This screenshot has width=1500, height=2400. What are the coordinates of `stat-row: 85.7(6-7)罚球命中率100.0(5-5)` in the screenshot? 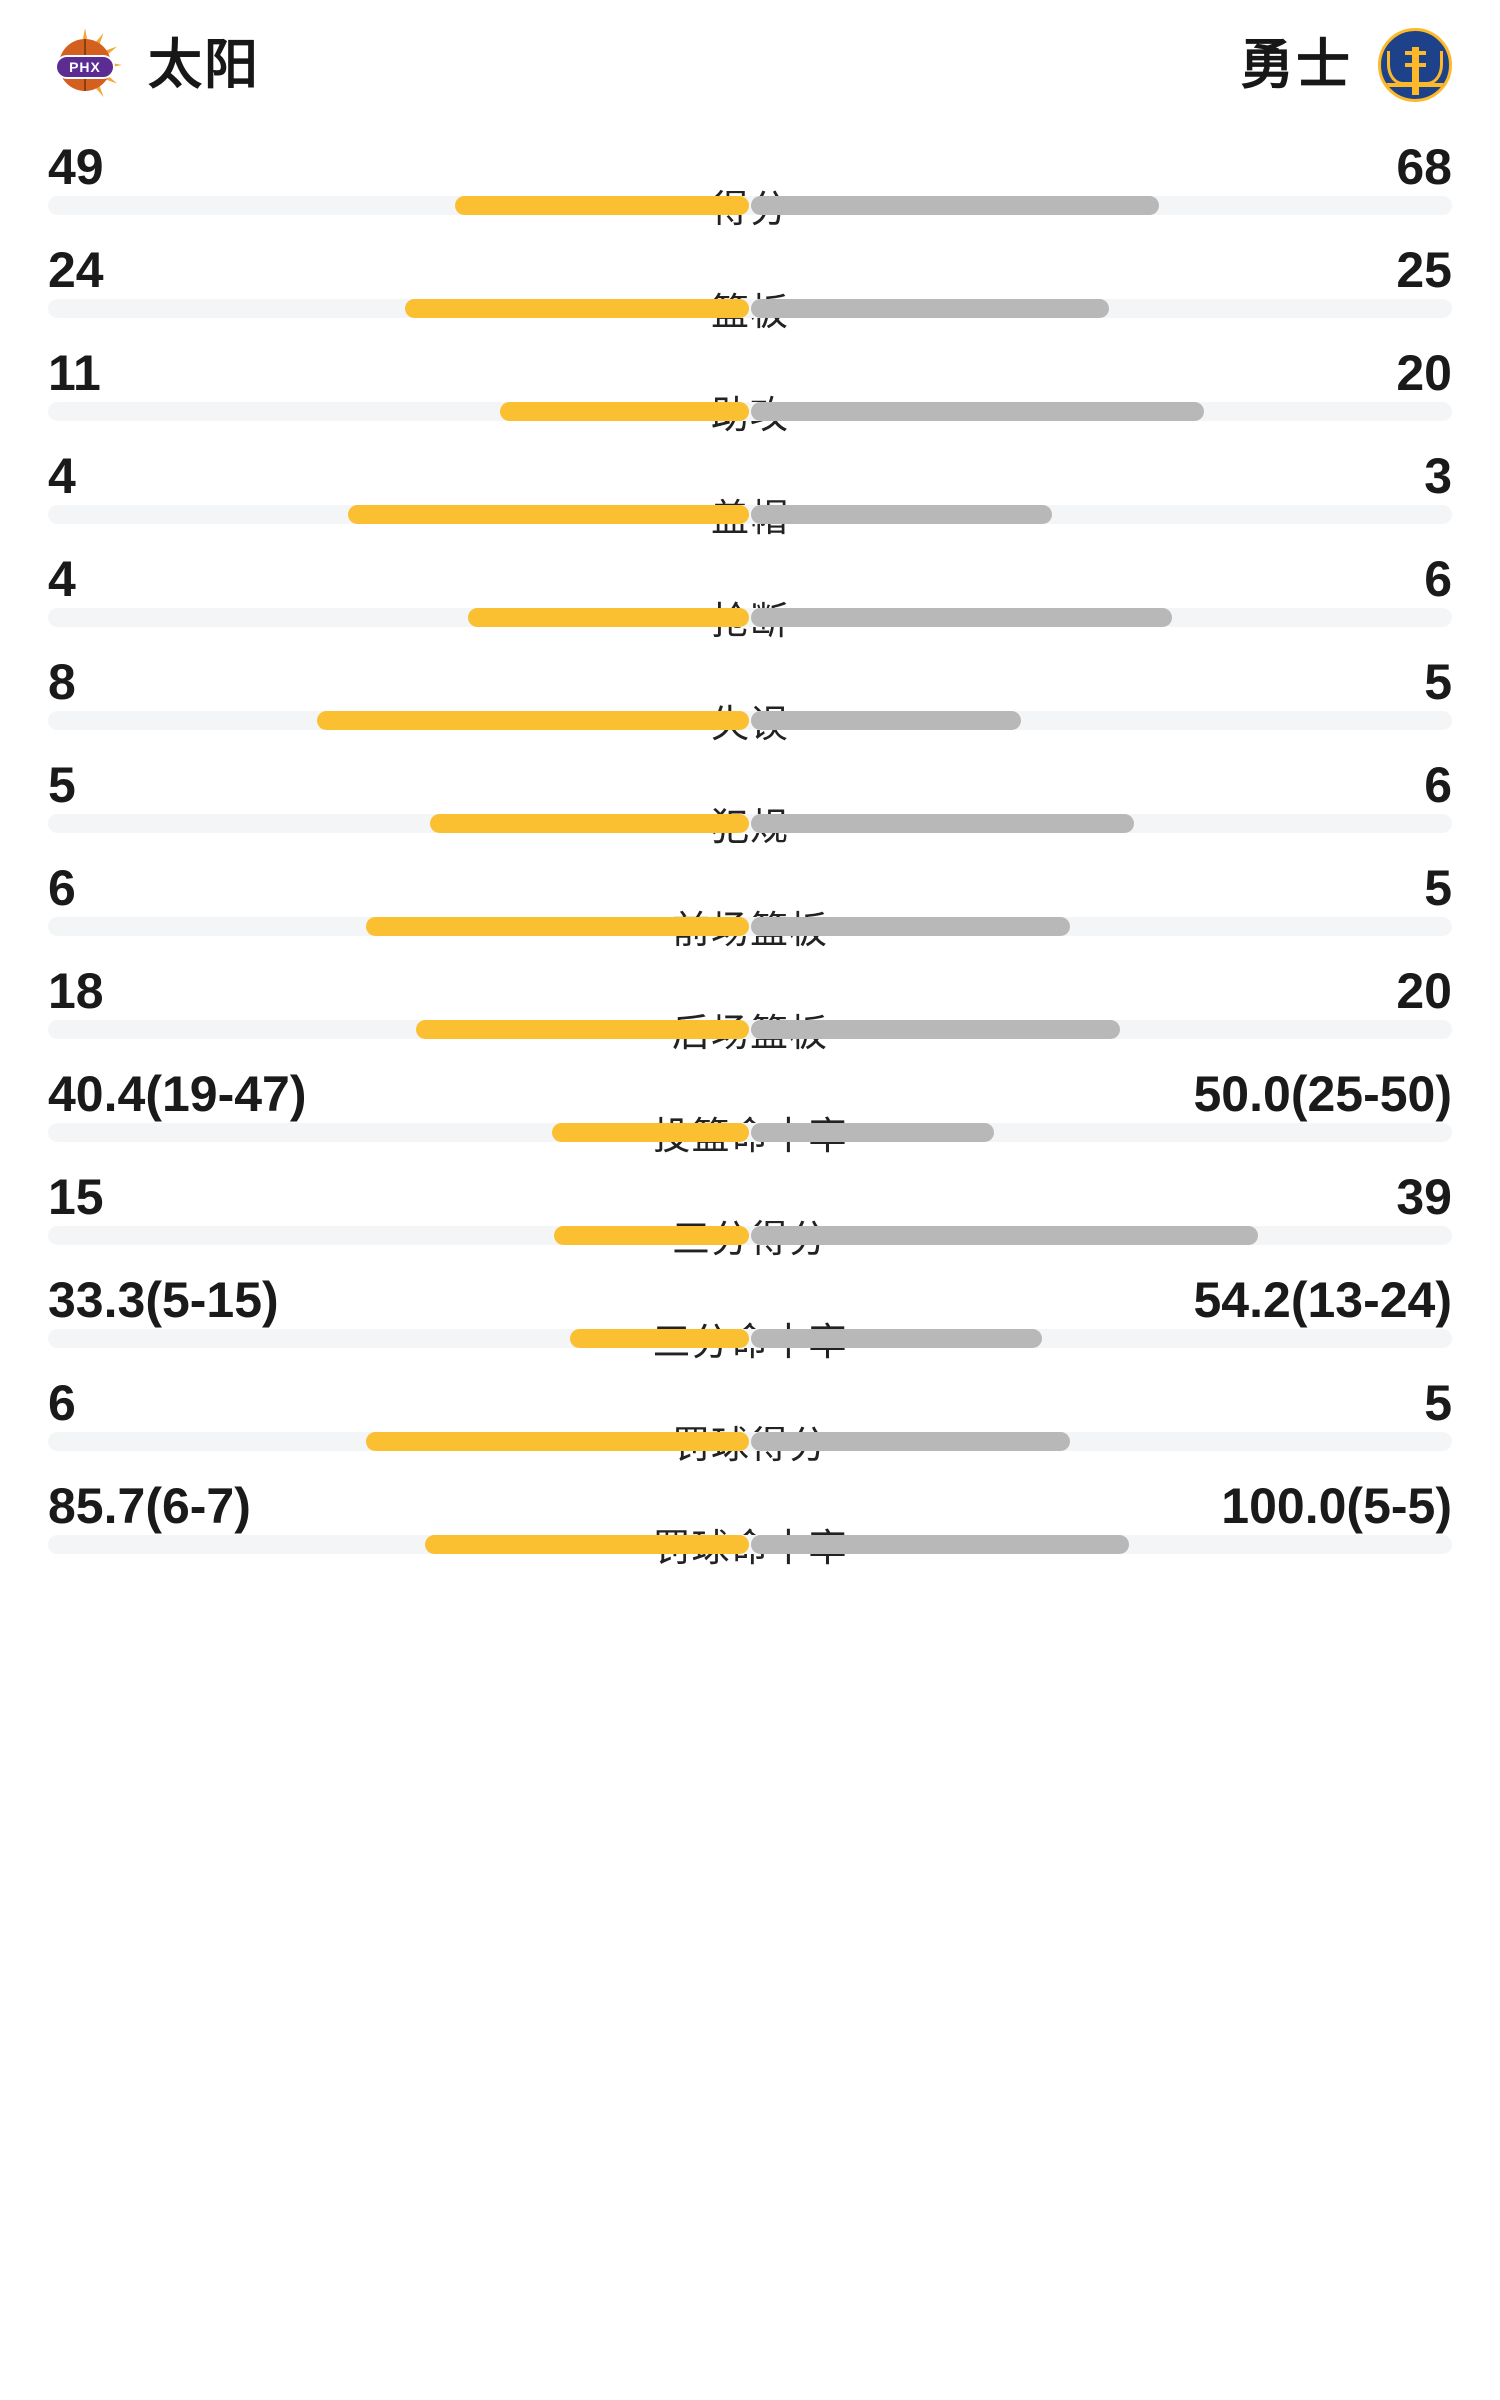 It's located at (750, 1520).